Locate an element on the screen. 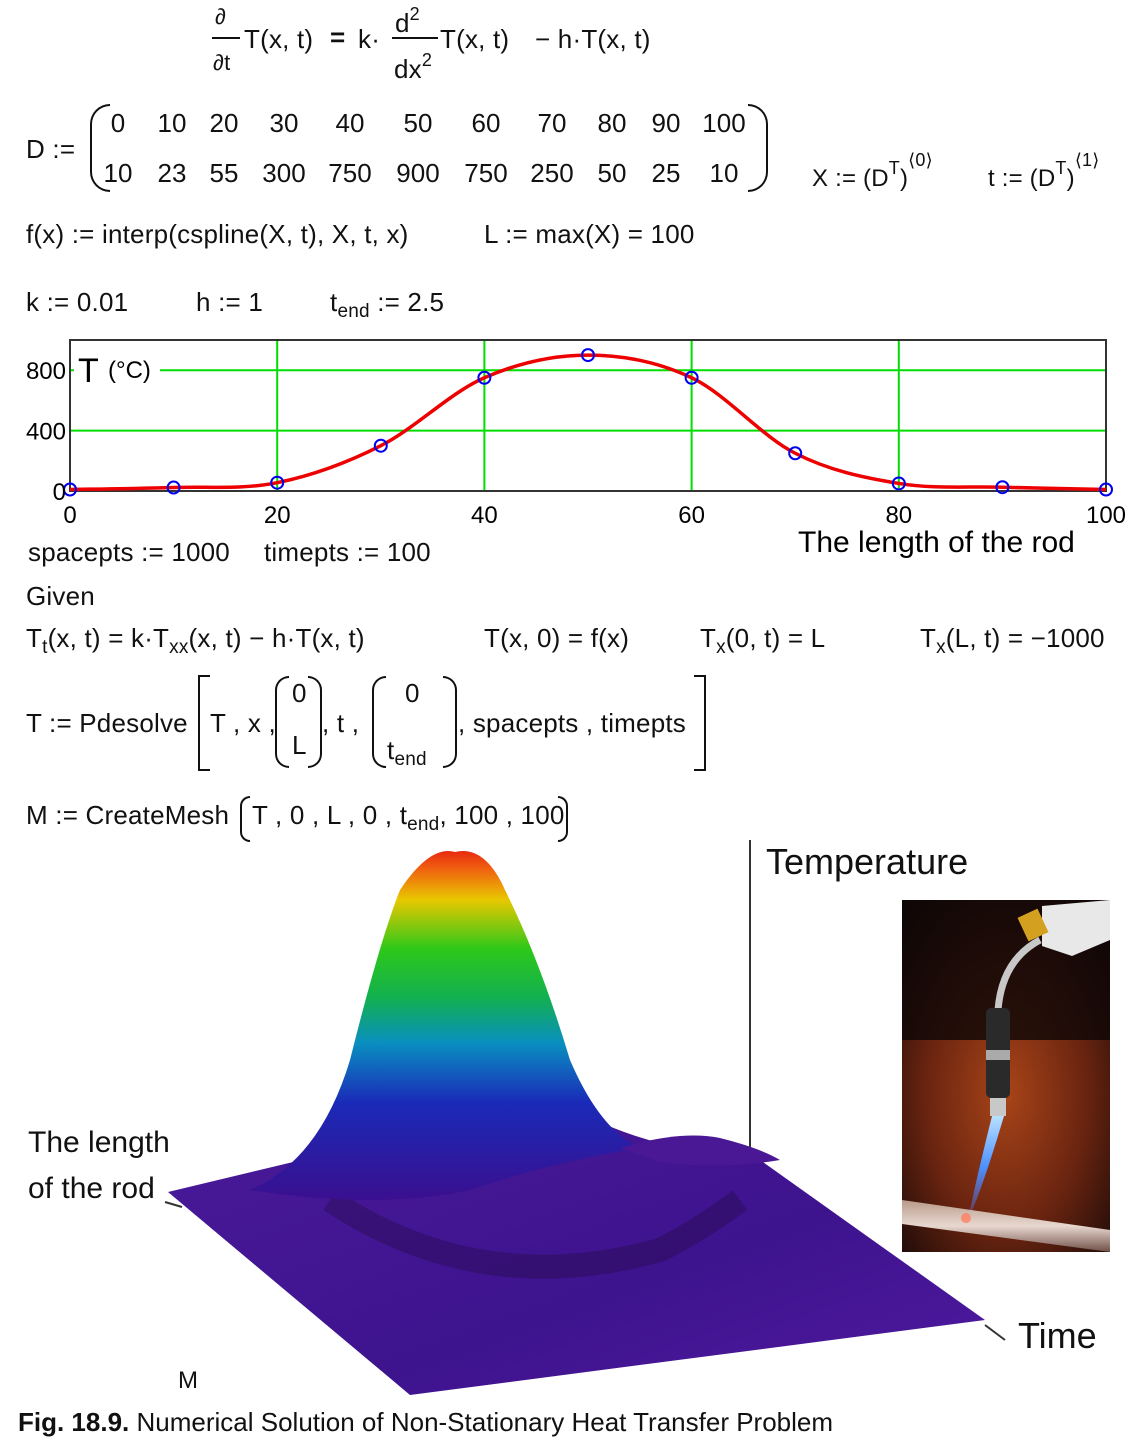  length-axis-label-1: The length is located at coordinates (99, 1142).